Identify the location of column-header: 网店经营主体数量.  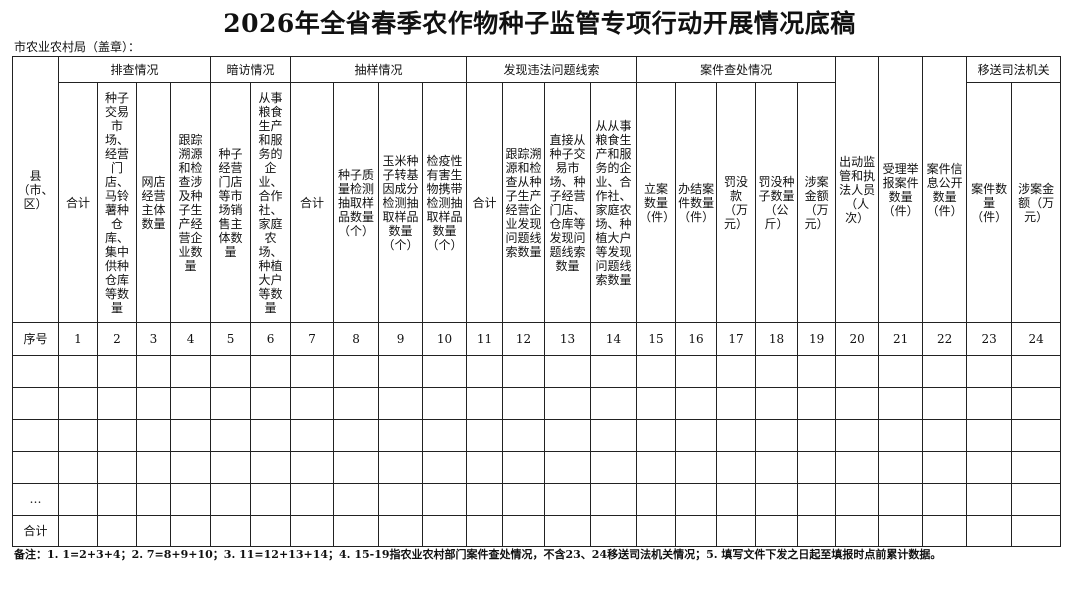
(153, 202).